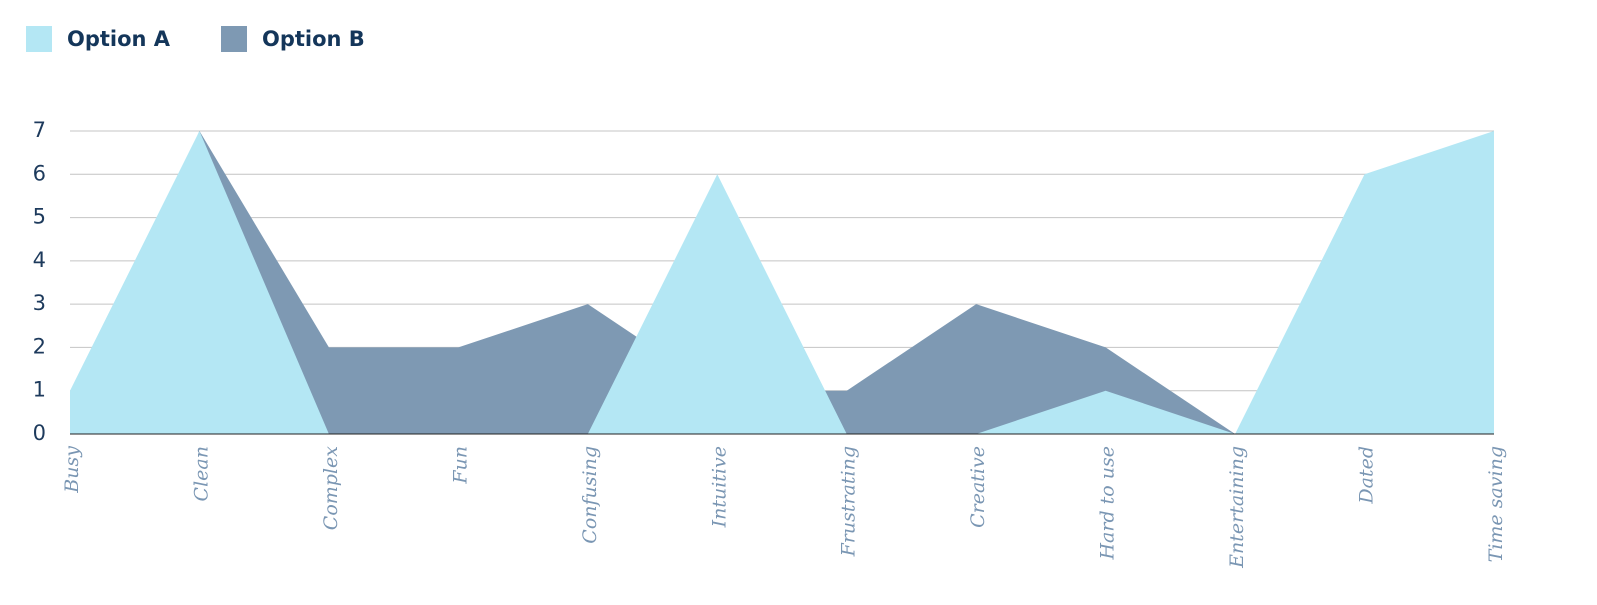  What do you see at coordinates (39, 260) in the screenshot?
I see `y-tick-label: 4` at bounding box center [39, 260].